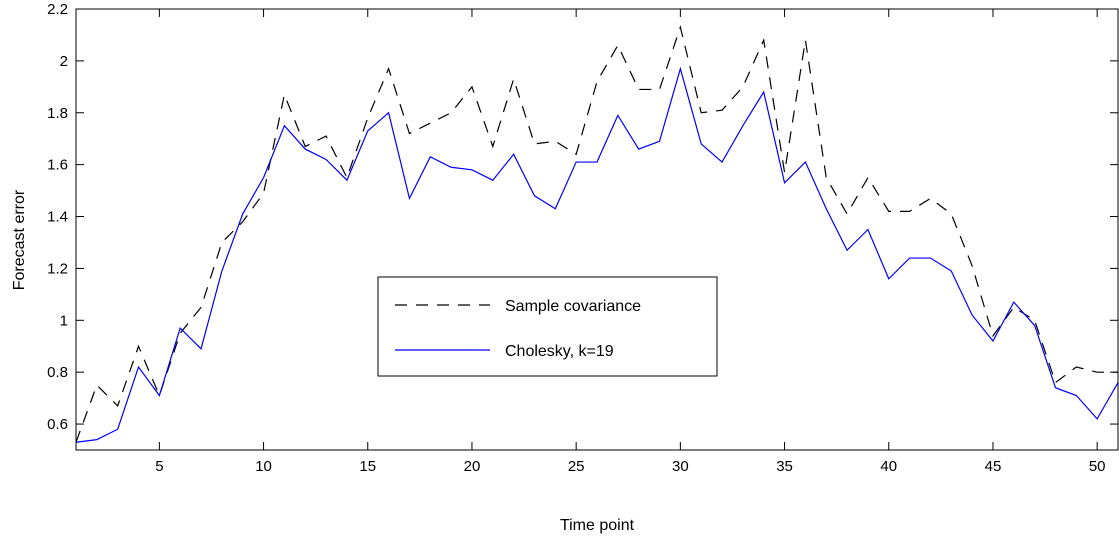 The image size is (1119, 540). I want to click on legend: Sample covariance Cholesky, k=19, so click(547, 326).